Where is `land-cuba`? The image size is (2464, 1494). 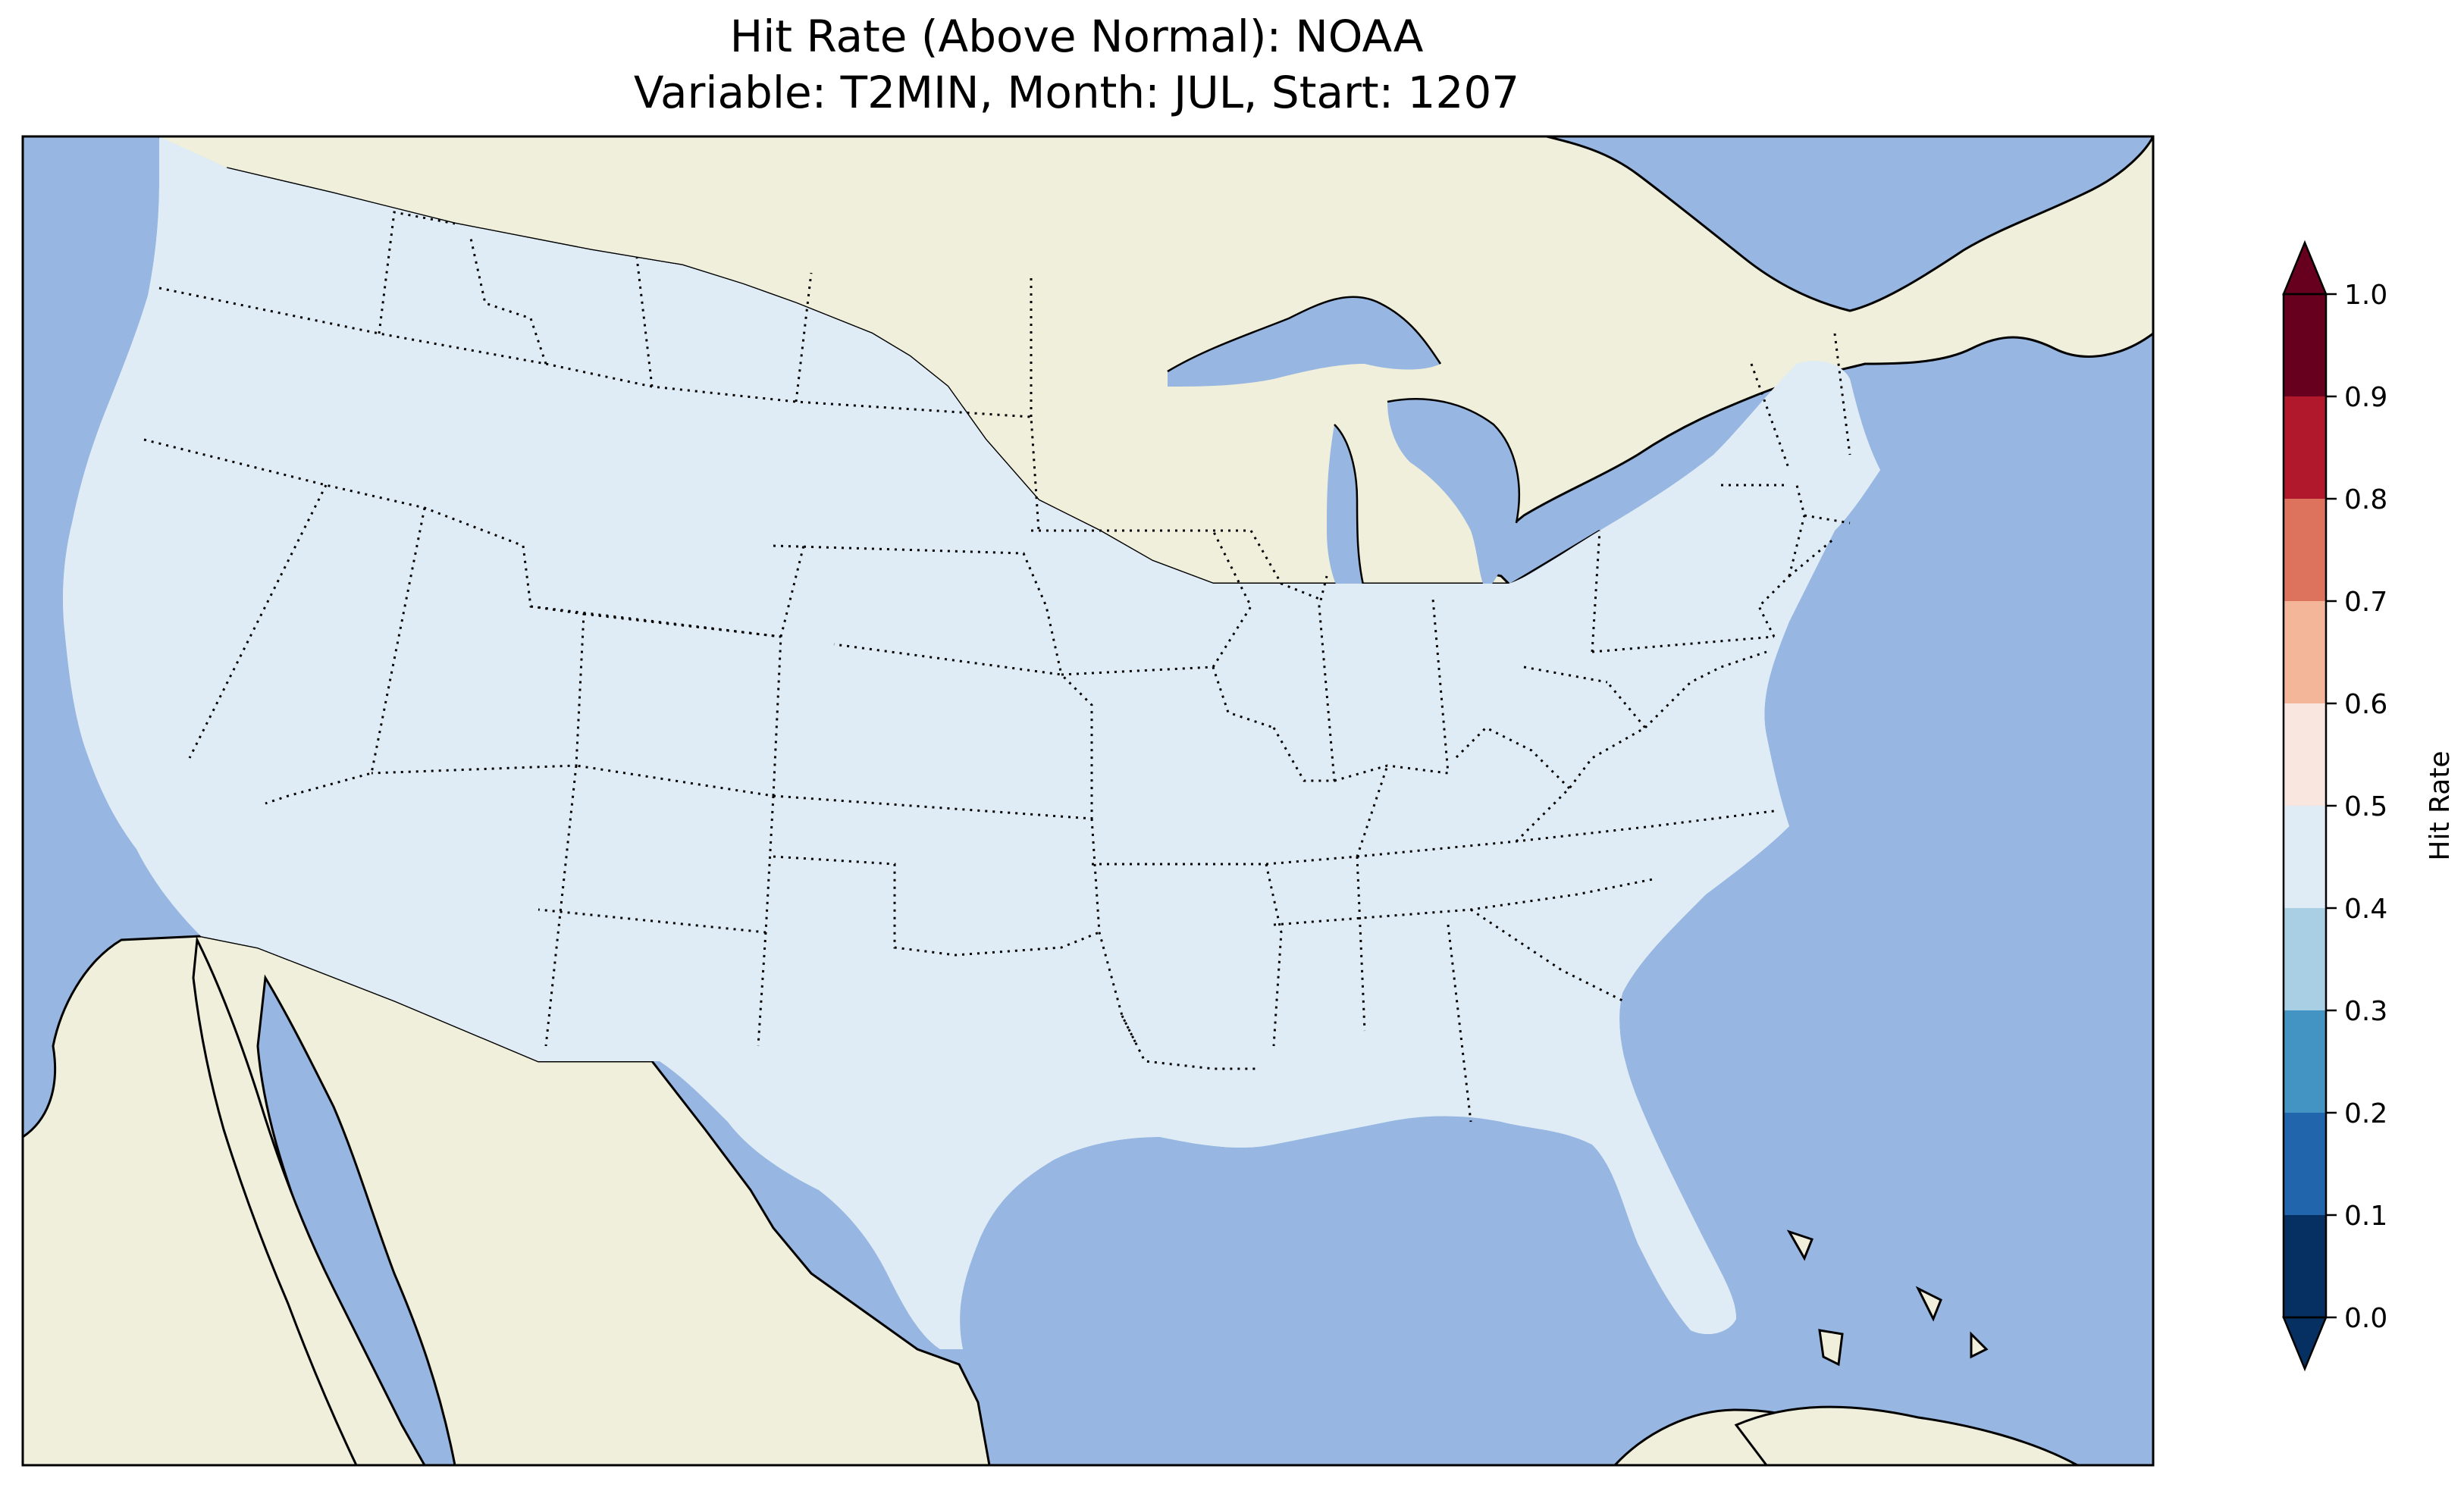
land-cuba is located at coordinates (1906, 1435).